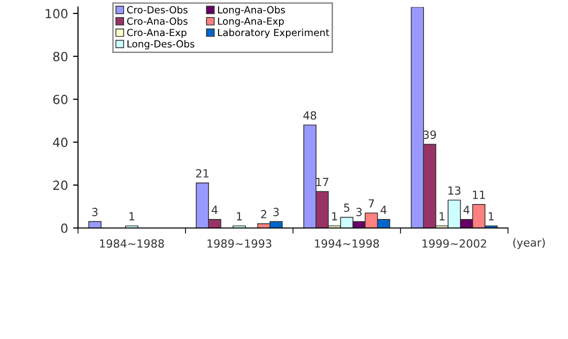  I want to click on data-label: 2, so click(263, 214).